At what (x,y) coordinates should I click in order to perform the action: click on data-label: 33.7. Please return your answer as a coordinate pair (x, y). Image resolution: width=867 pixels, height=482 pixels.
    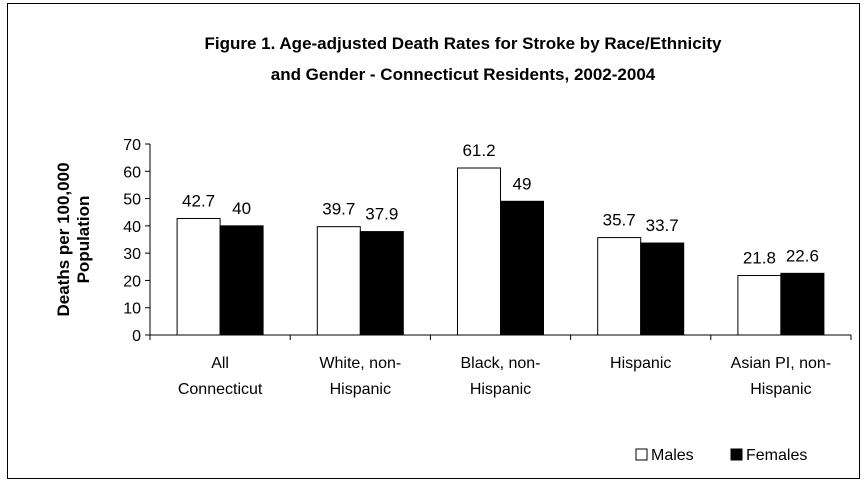
    Looking at the image, I should click on (662, 225).